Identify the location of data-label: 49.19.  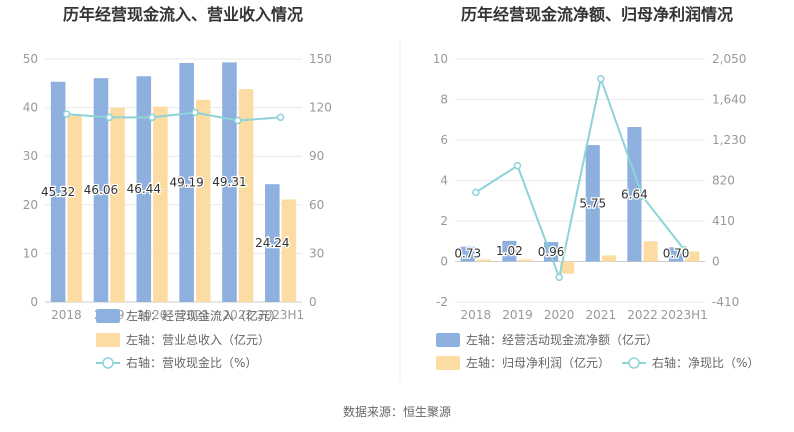
(186, 182).